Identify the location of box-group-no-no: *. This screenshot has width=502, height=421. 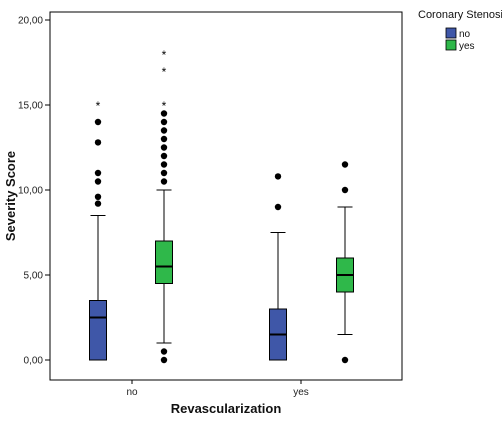
(98, 230).